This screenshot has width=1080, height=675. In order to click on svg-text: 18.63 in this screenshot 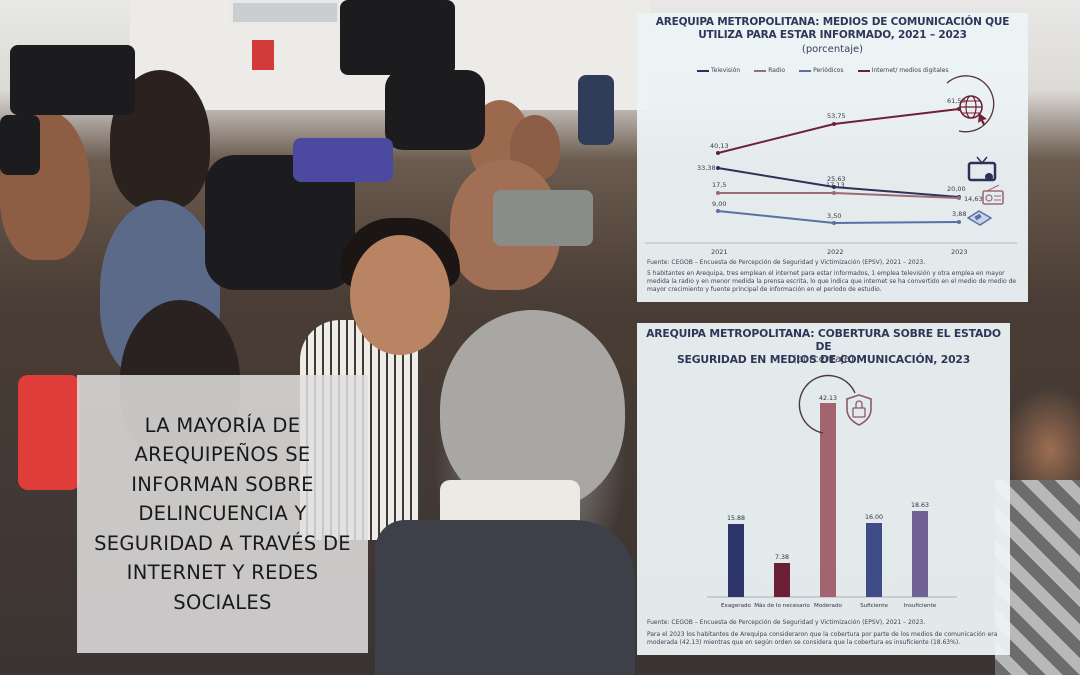, I will do `click(920, 505)`.